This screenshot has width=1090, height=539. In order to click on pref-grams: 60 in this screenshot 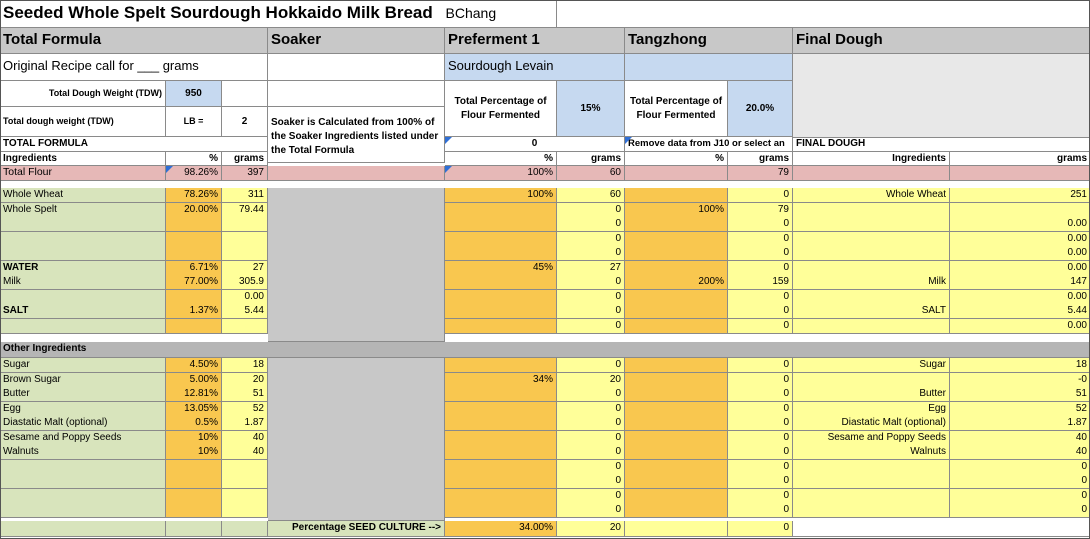, I will do `click(591, 195)`.